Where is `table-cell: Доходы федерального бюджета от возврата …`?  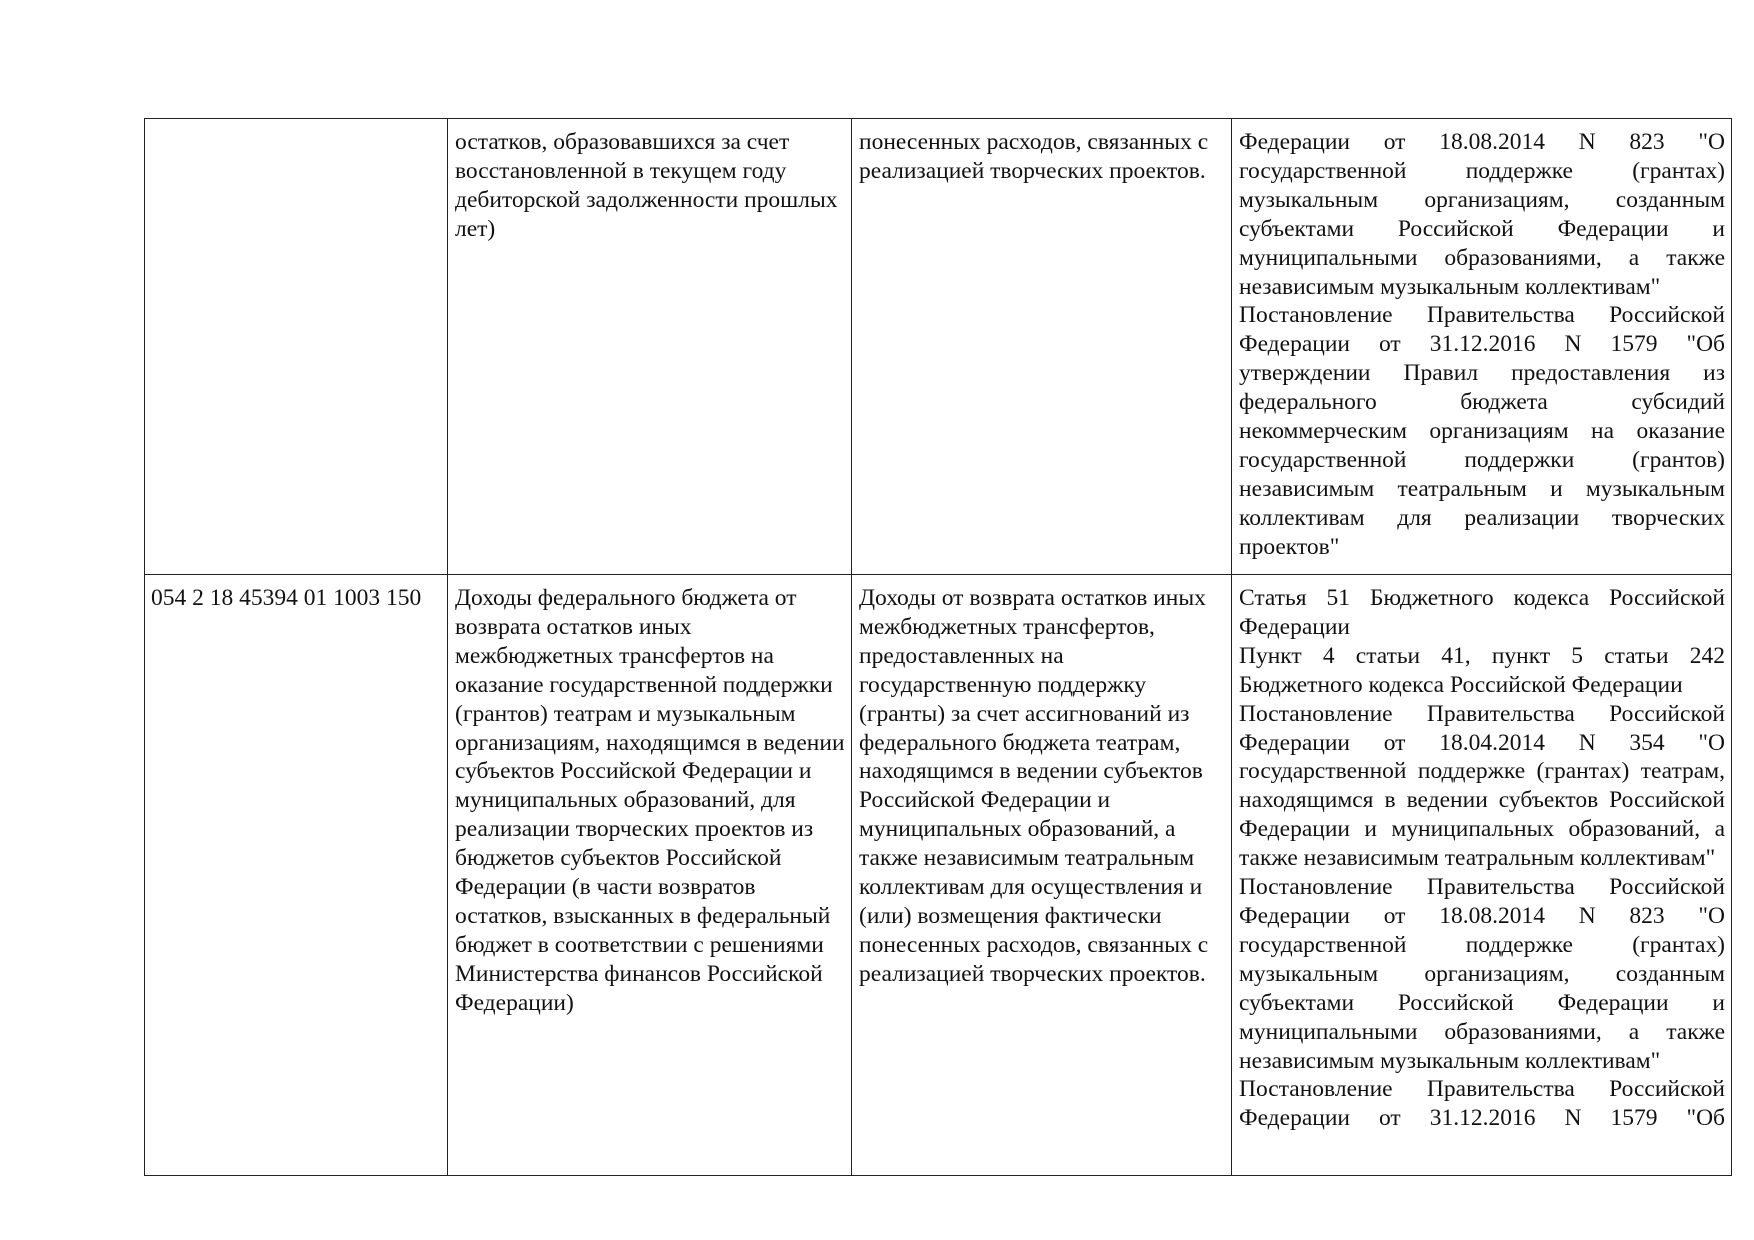 table-cell: Доходы федерального бюджета от возврата … is located at coordinates (649, 875).